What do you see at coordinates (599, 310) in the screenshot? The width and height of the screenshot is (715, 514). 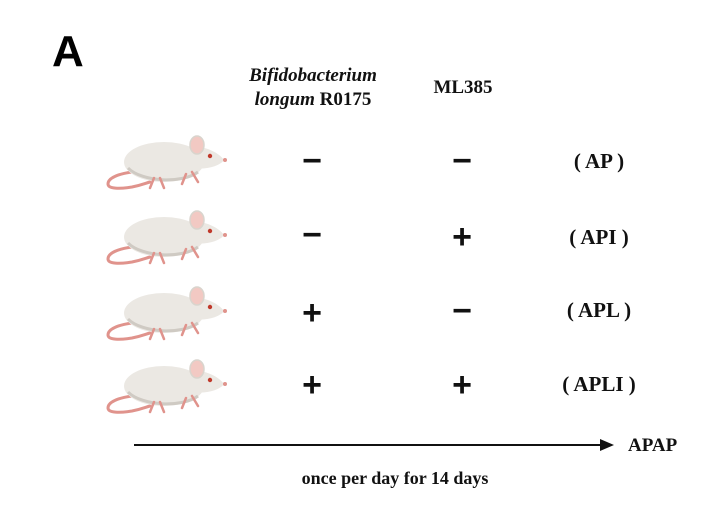 I see `group-label: ( APL )` at bounding box center [599, 310].